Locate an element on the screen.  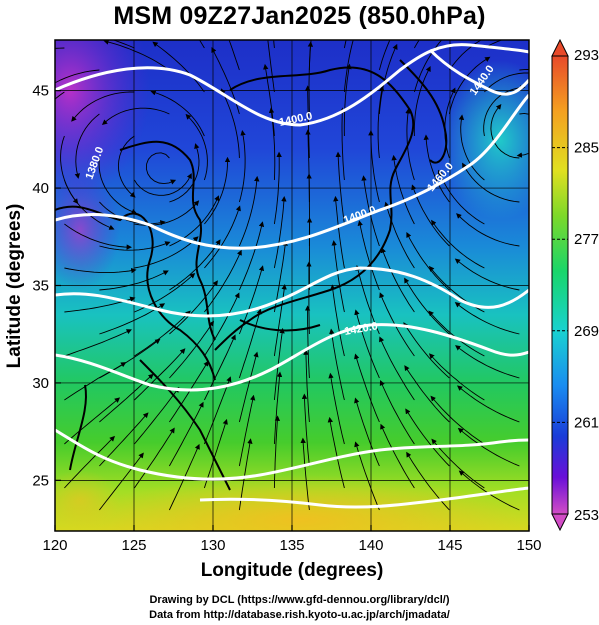
y-axis-title: Latitude (degrees) is located at coordinates (14, 286).